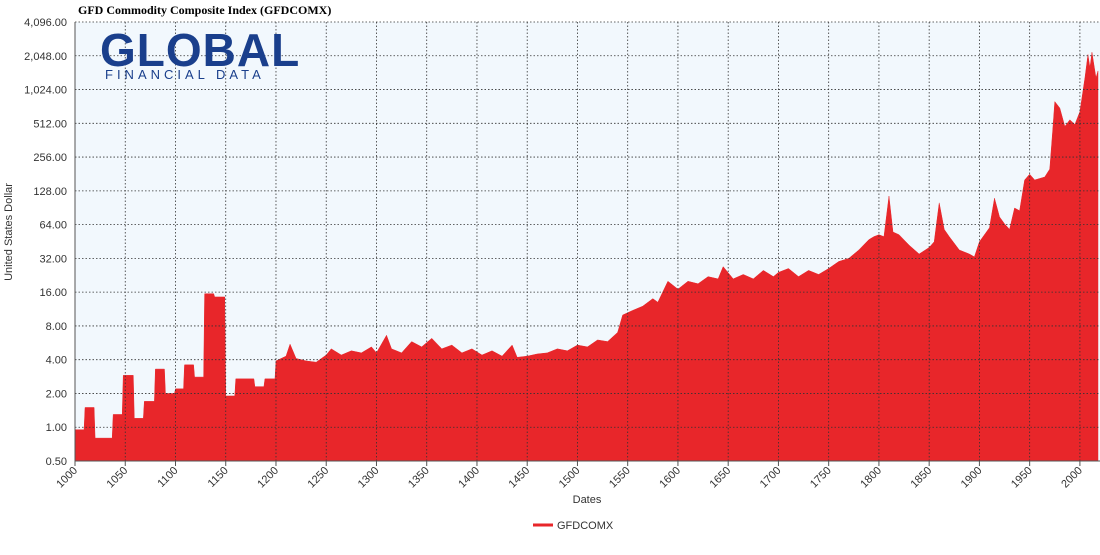 This screenshot has width=1100, height=555. What do you see at coordinates (570, 478) in the screenshot?
I see `x-tick-label: 1500` at bounding box center [570, 478].